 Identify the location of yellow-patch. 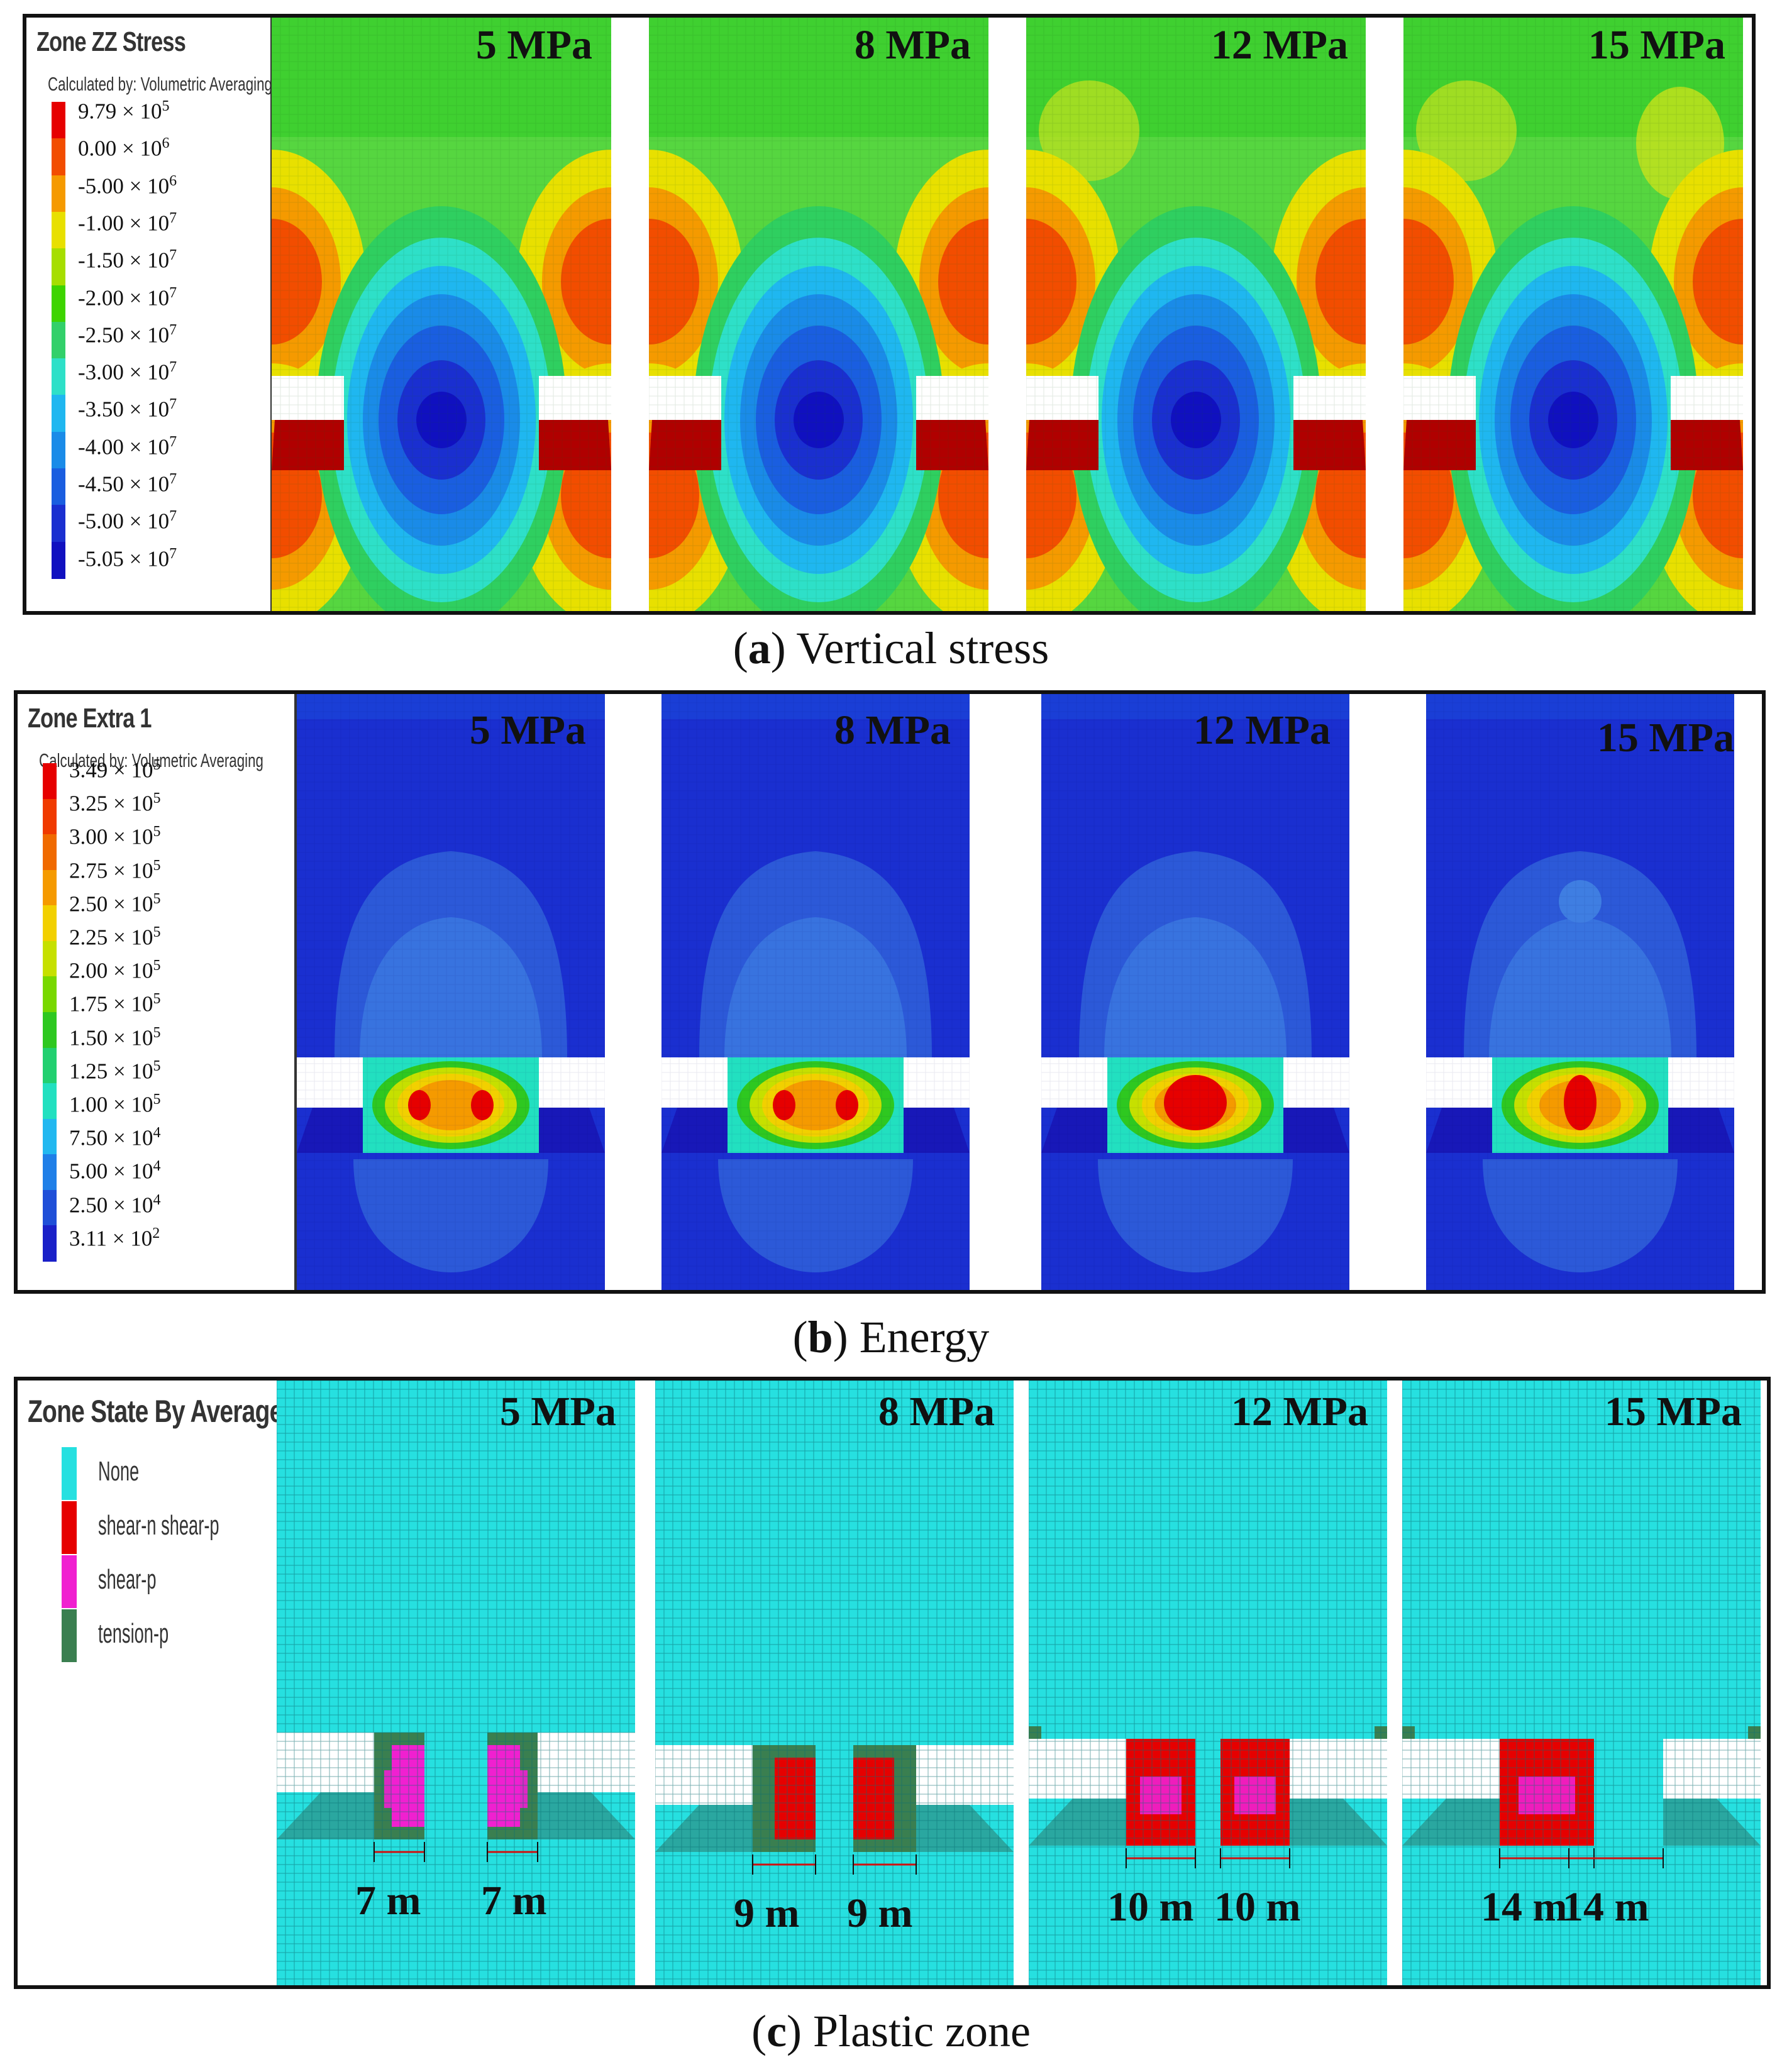
(1466, 130).